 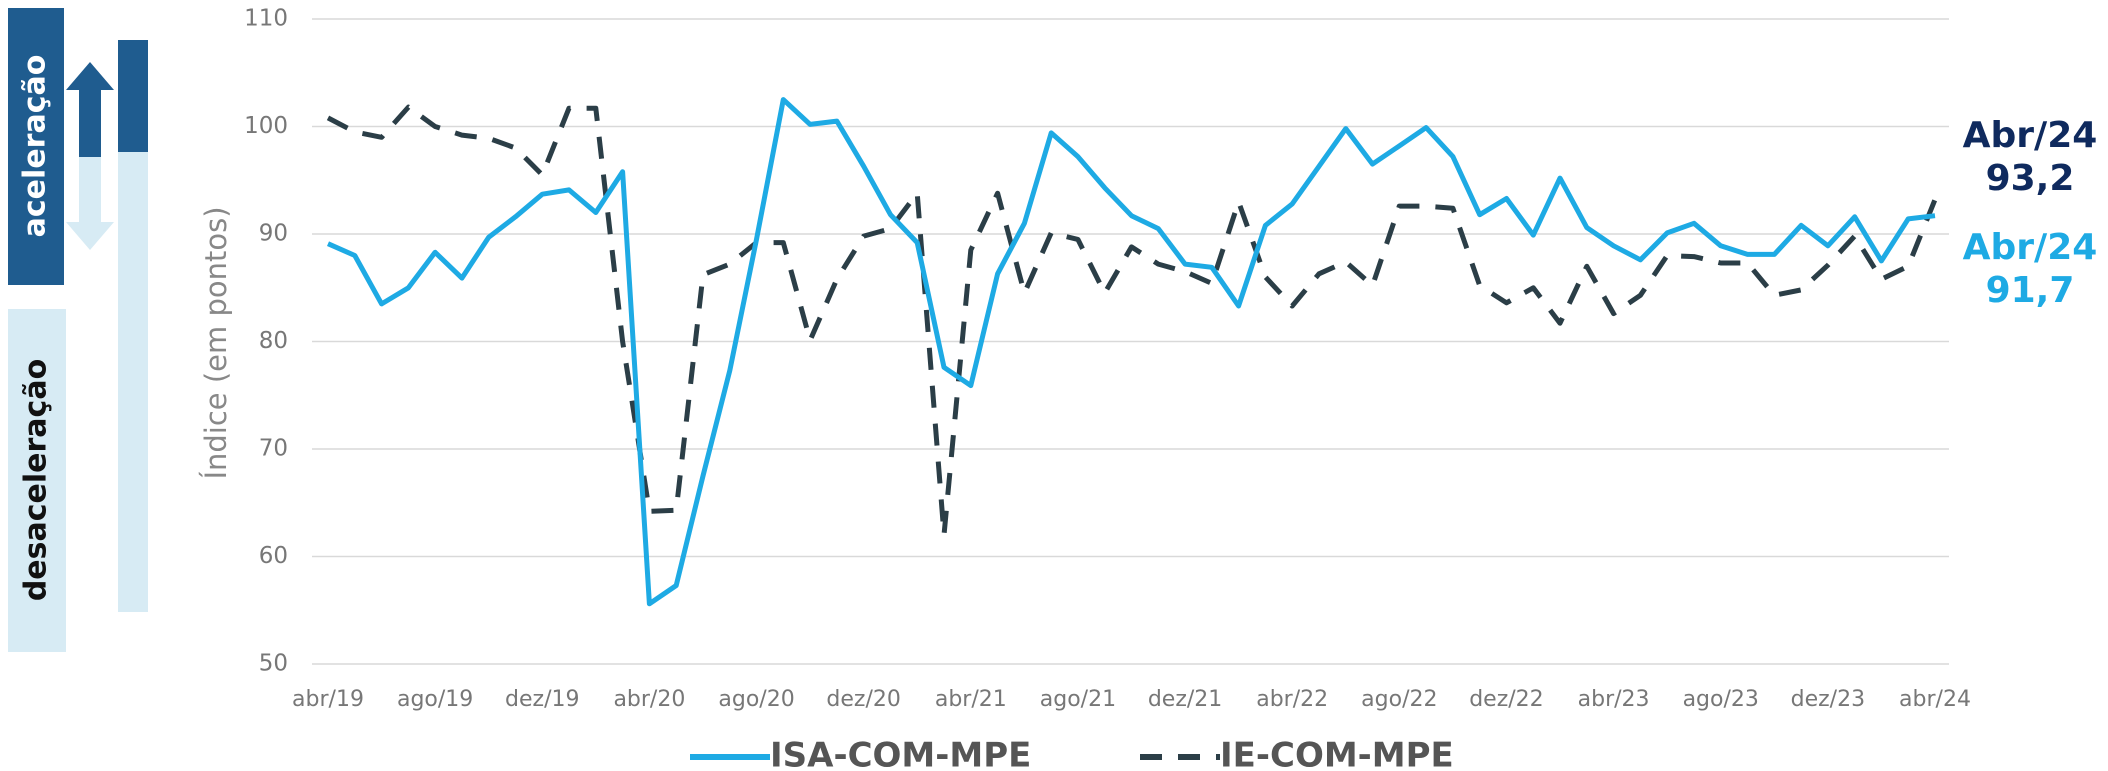 I want to click on x-tick-label: ago/21, so click(x=1078, y=699).